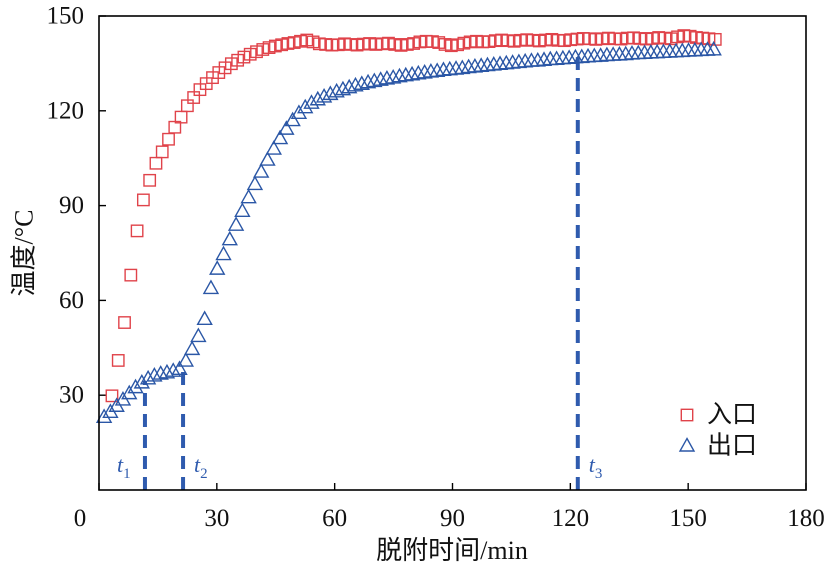 Image resolution: width=832 pixels, height=573 pixels. Describe the element at coordinates (688, 518) in the screenshot. I see `x-tick-label: 150` at that location.